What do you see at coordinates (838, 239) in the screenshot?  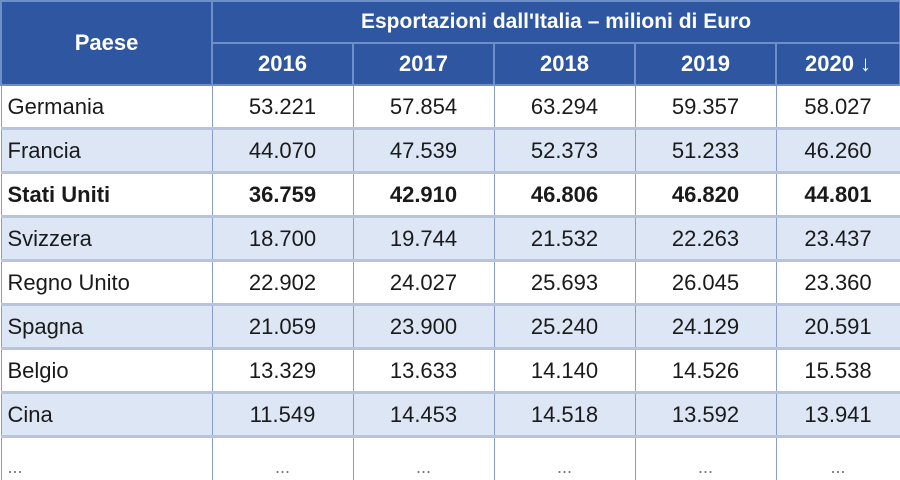 I see `value-cell: 23.437` at bounding box center [838, 239].